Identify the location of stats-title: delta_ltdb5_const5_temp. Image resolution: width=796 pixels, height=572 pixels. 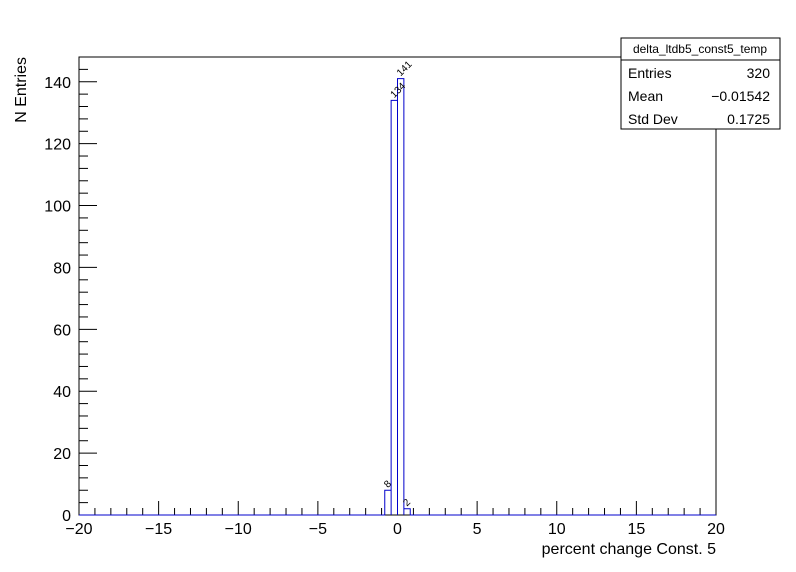
(700, 49).